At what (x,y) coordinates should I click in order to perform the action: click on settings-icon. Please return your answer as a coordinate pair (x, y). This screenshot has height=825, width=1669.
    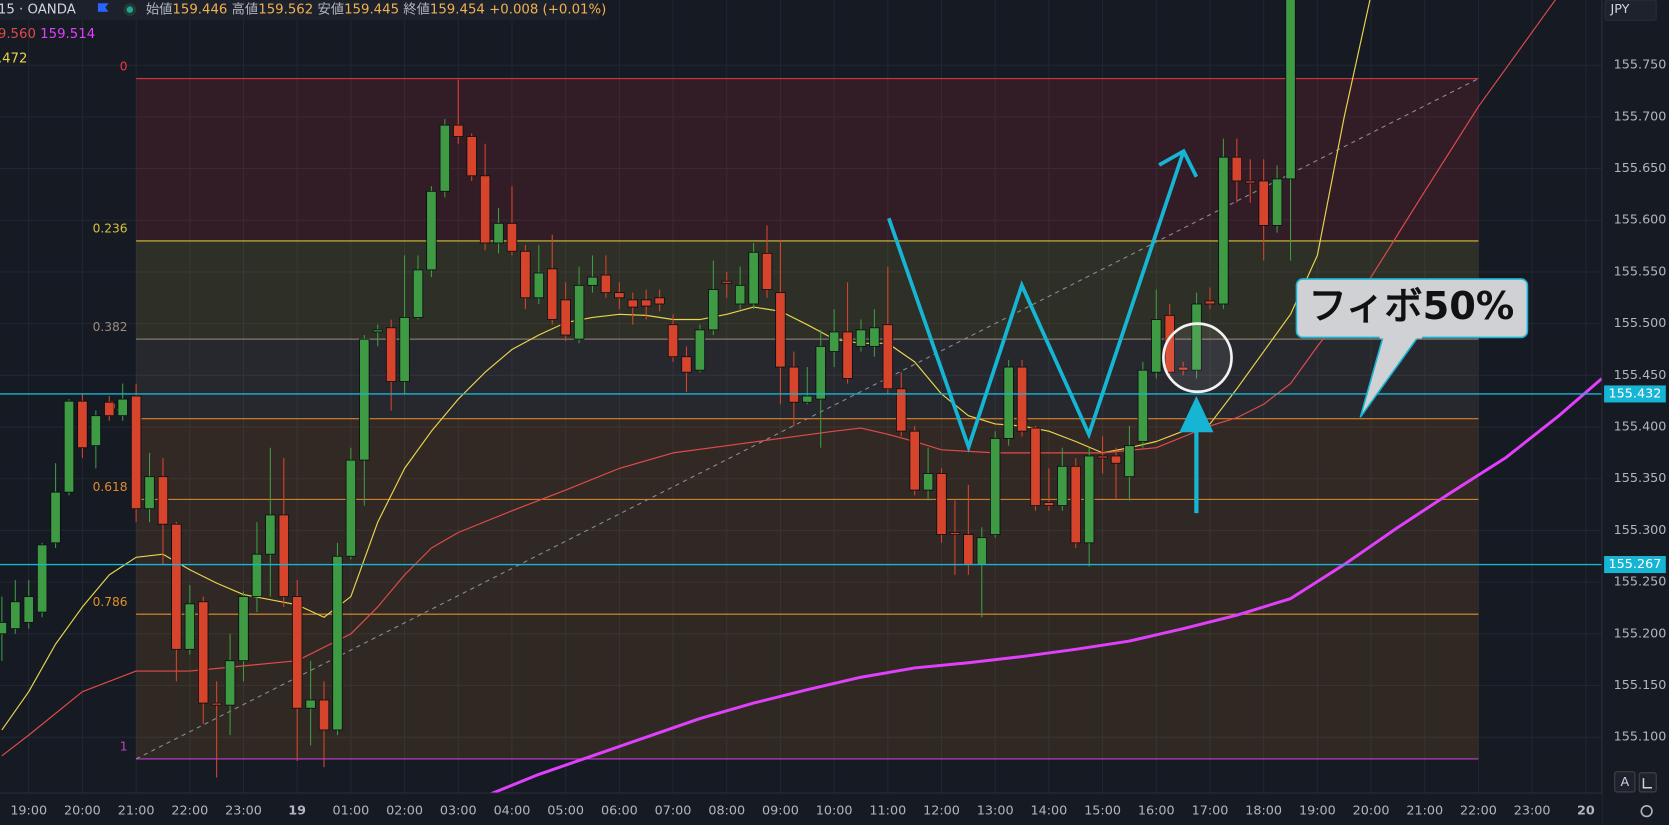
    Looking at the image, I should click on (1646, 811).